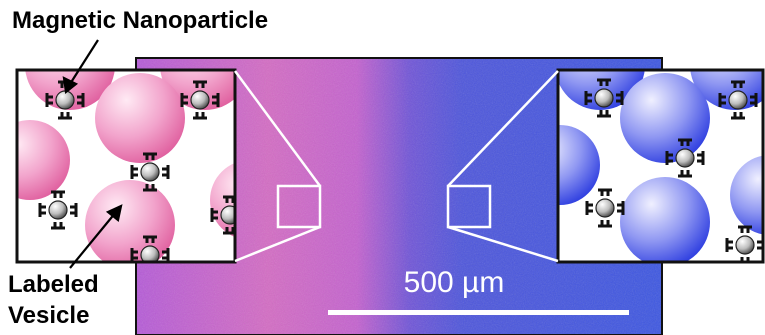 The image size is (765, 335). Describe the element at coordinates (92, 154) in the screenshot. I see `annotation-arrows` at that location.